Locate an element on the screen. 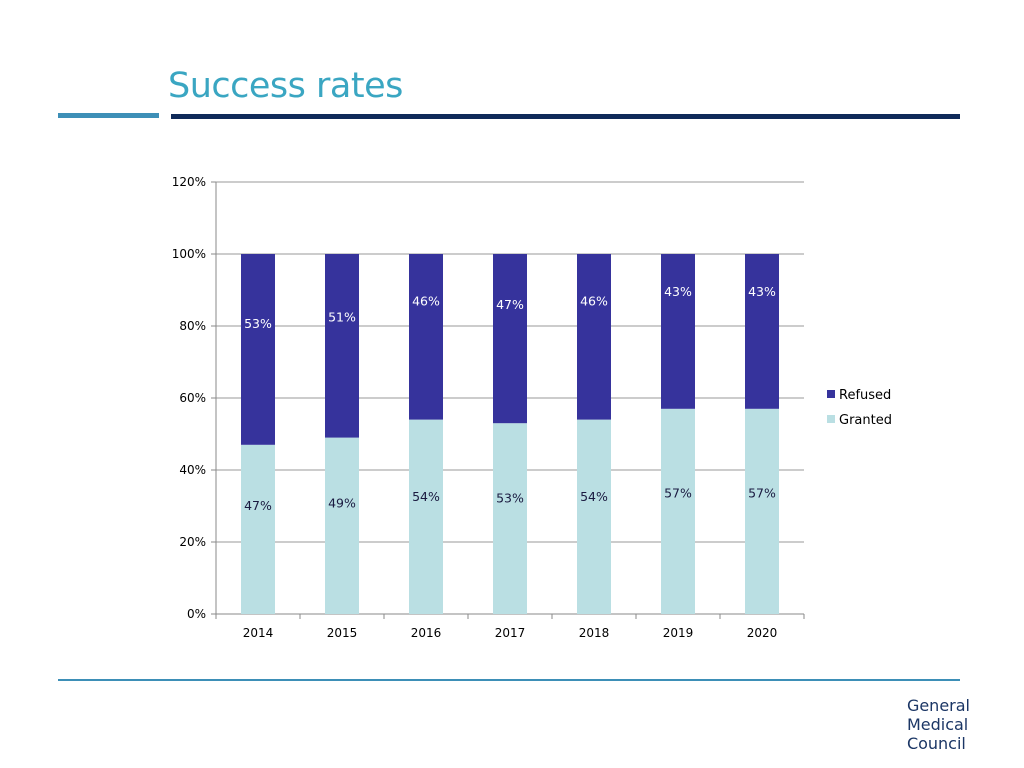  bar-granted-2017 is located at coordinates (510, 518).